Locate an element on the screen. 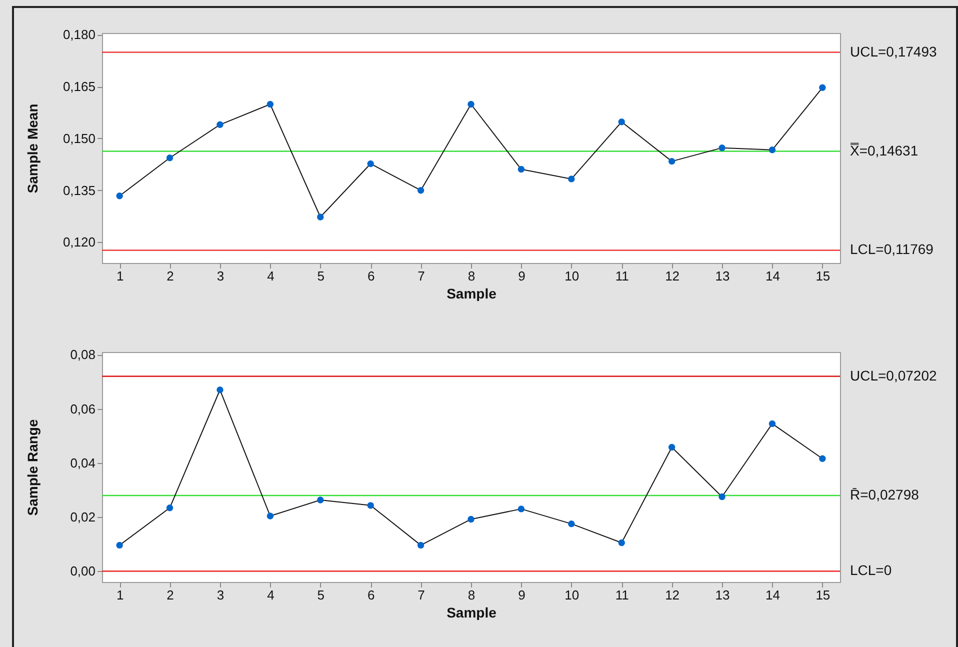 This screenshot has height=647, width=958. y-tick-label: 0,04 is located at coordinates (83, 462).